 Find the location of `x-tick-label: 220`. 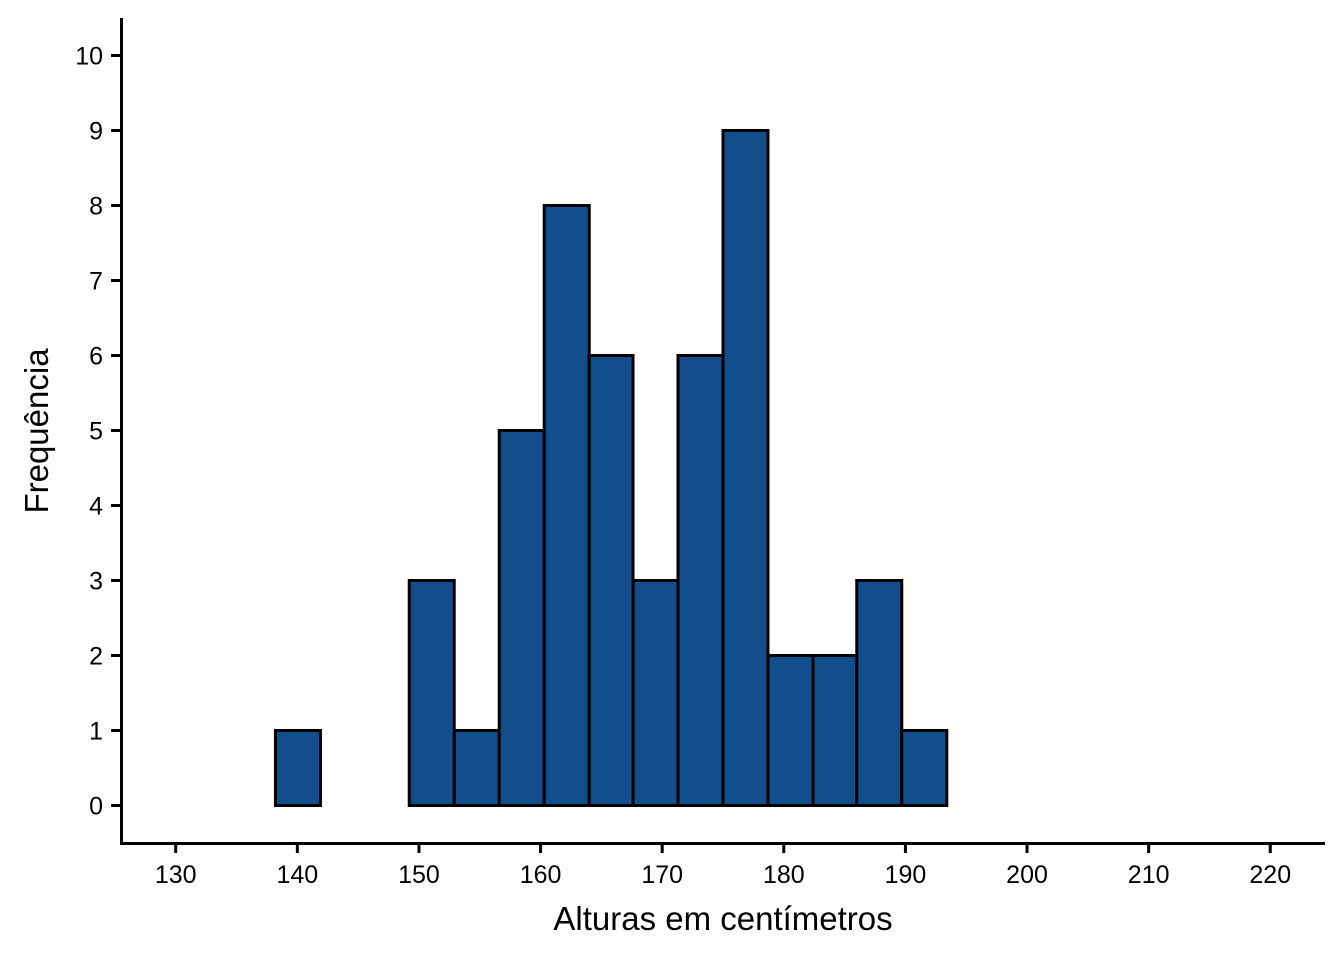

x-tick-label: 220 is located at coordinates (1270, 875).